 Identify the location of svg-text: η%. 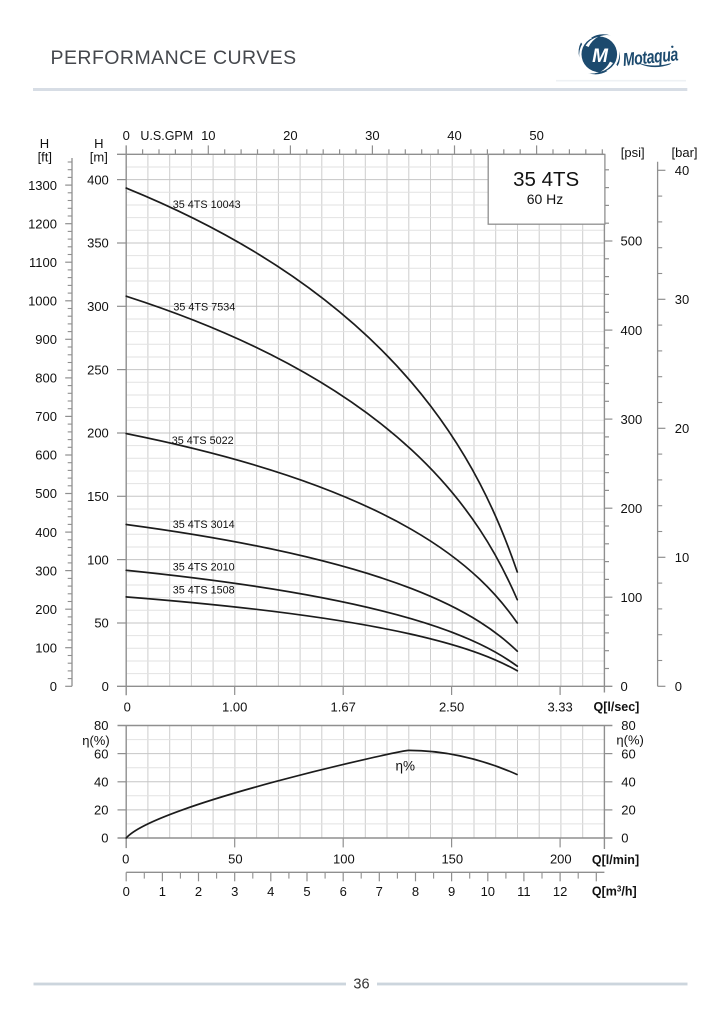
(406, 765).